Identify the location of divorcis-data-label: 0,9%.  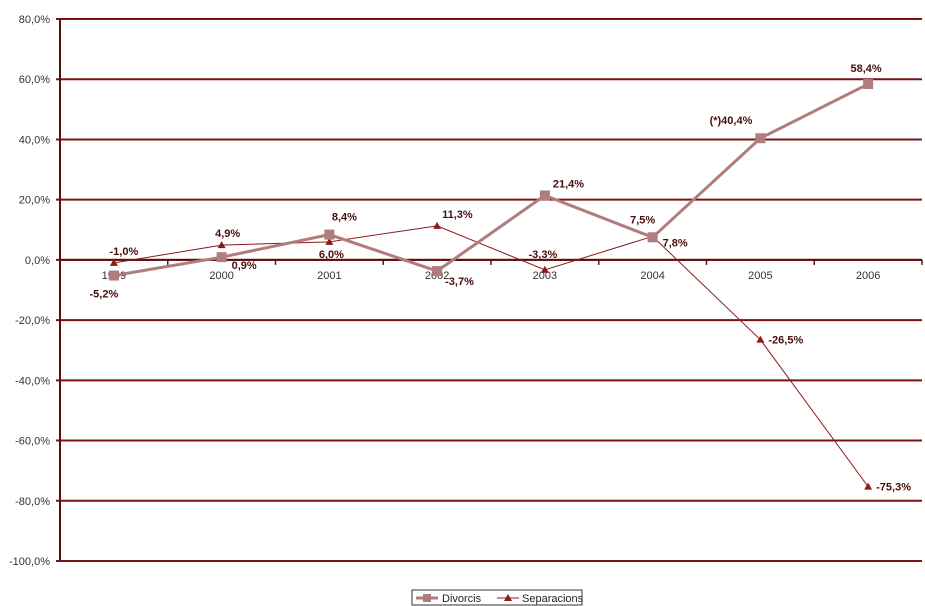
(244, 266).